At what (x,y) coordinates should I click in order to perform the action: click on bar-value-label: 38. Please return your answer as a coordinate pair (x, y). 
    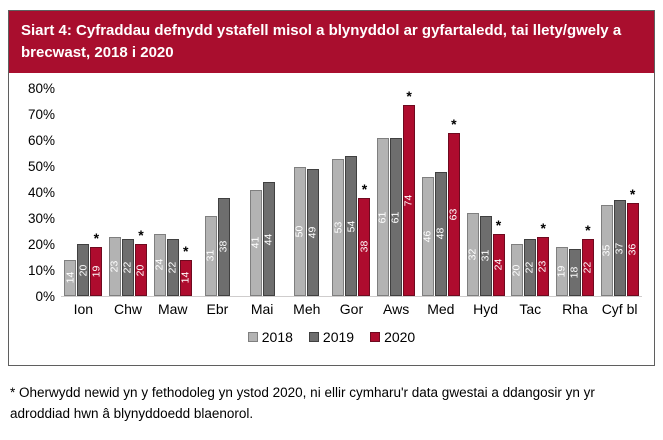
    Looking at the image, I should click on (223, 247).